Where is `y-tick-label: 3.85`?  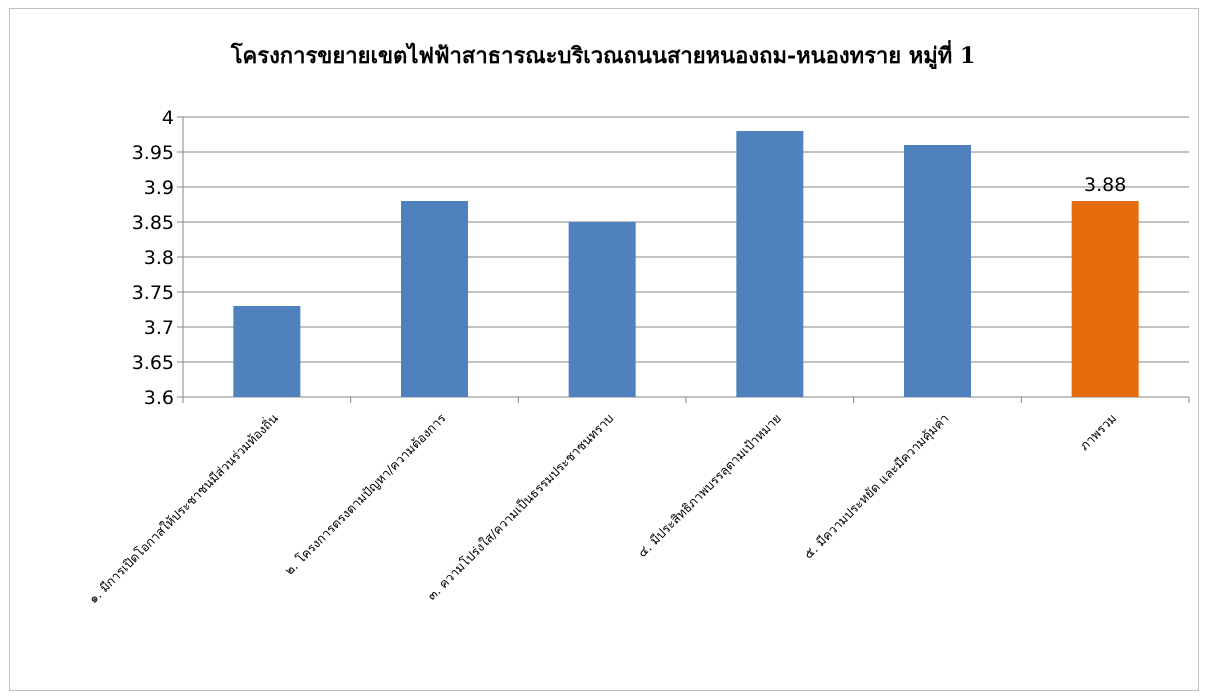 y-tick-label: 3.85 is located at coordinates (153, 223).